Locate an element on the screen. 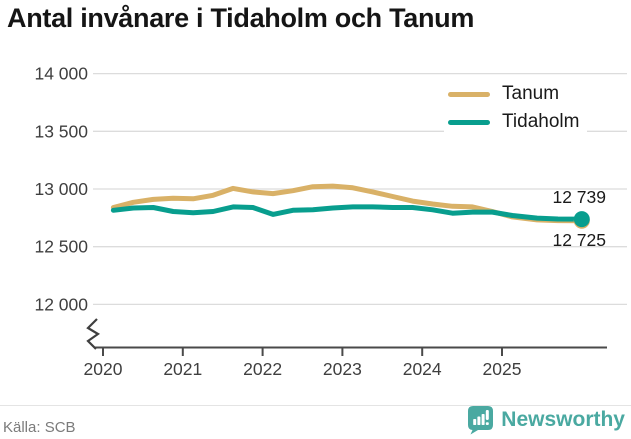 The image size is (631, 439). exclamation-bar is located at coordinates (488, 415).